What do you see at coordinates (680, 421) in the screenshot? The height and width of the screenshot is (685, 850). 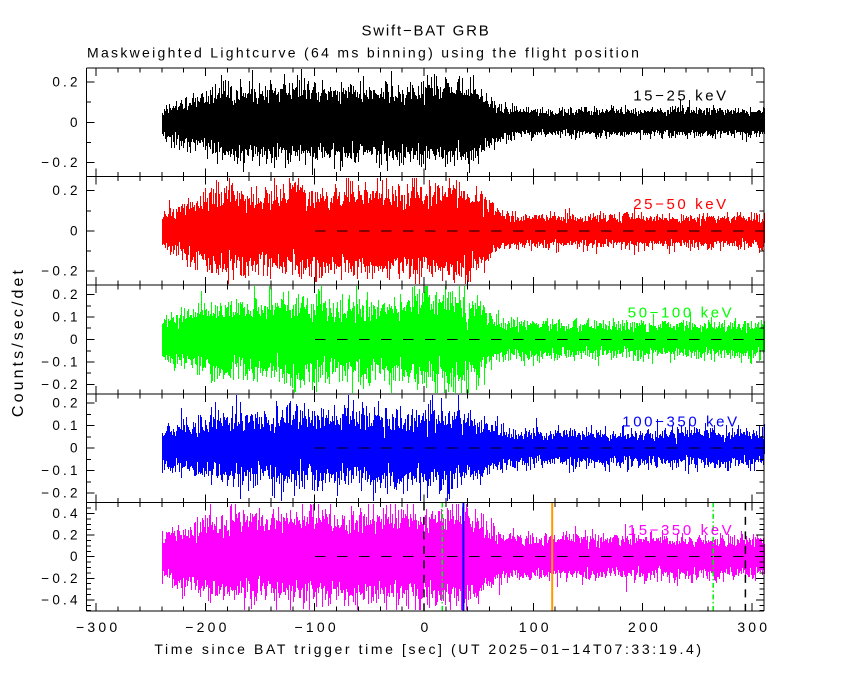 I see `svg-text: 100−350 keV` at bounding box center [680, 421].